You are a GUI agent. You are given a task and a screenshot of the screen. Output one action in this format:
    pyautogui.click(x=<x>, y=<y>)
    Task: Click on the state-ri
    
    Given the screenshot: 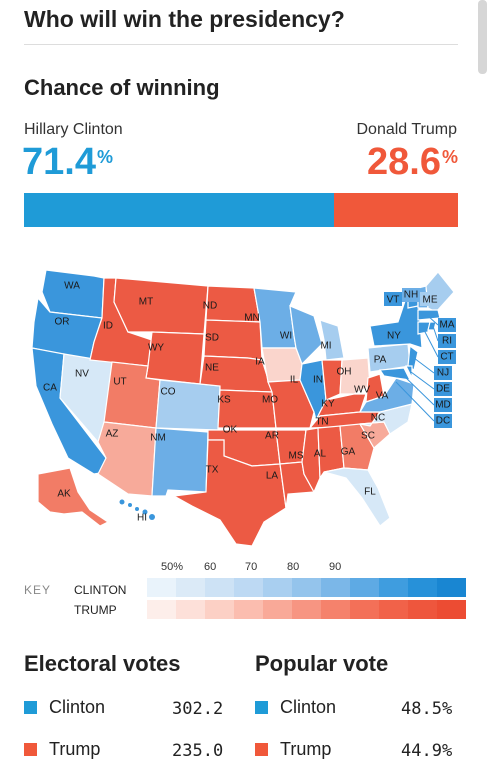 What is the action you would take?
    pyautogui.click(x=432, y=326)
    